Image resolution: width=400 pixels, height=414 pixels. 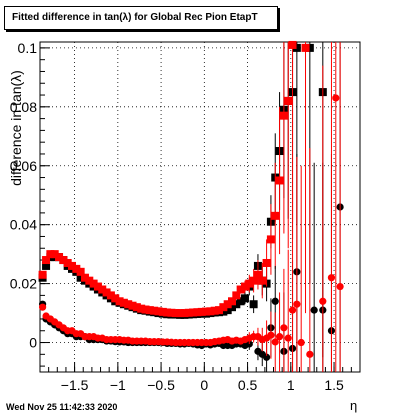 What do you see at coordinates (354, 405) in the screenshot?
I see `x-axis-label: η` at bounding box center [354, 405].